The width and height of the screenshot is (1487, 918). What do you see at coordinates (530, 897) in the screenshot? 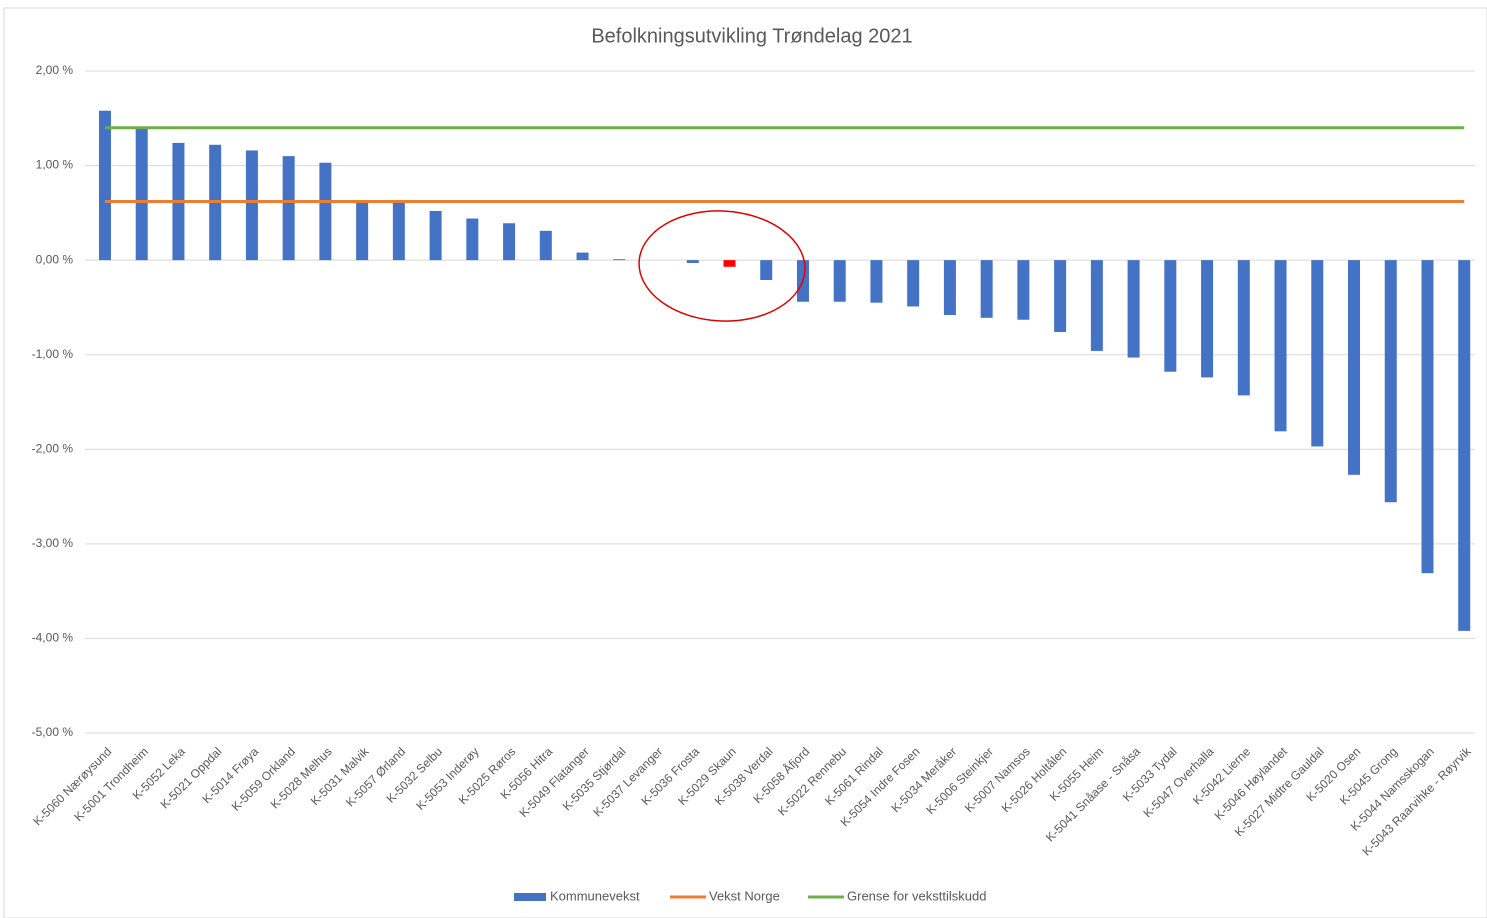
I see `legend-swatch` at bounding box center [530, 897].